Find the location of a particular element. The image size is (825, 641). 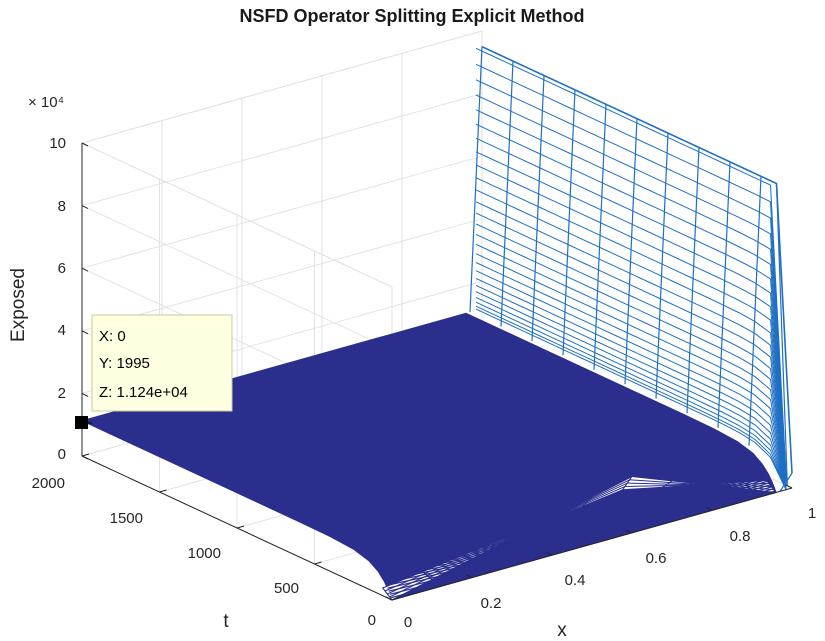

datatip: X: 0 Y: 1995 Z: 1.124e+04 is located at coordinates (154, 371).